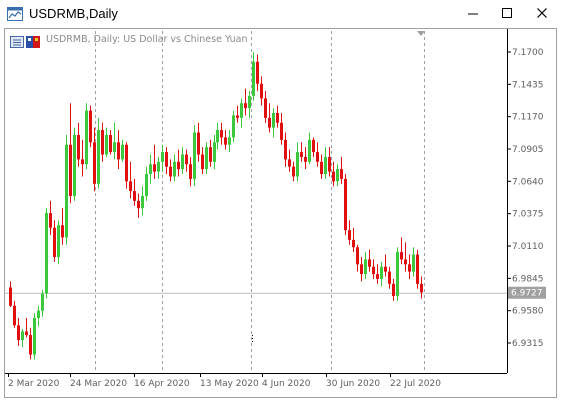 This screenshot has height=402, width=563. Describe the element at coordinates (528, 279) in the screenshot. I see `y-tick-label: 6.9845` at that location.